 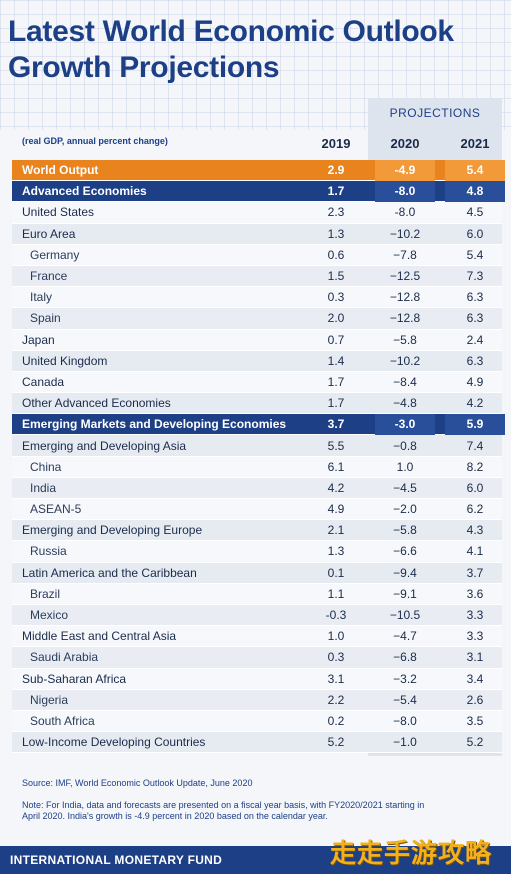 What do you see at coordinates (336, 572) in the screenshot?
I see `value-cell-2019: 0.1` at bounding box center [336, 572].